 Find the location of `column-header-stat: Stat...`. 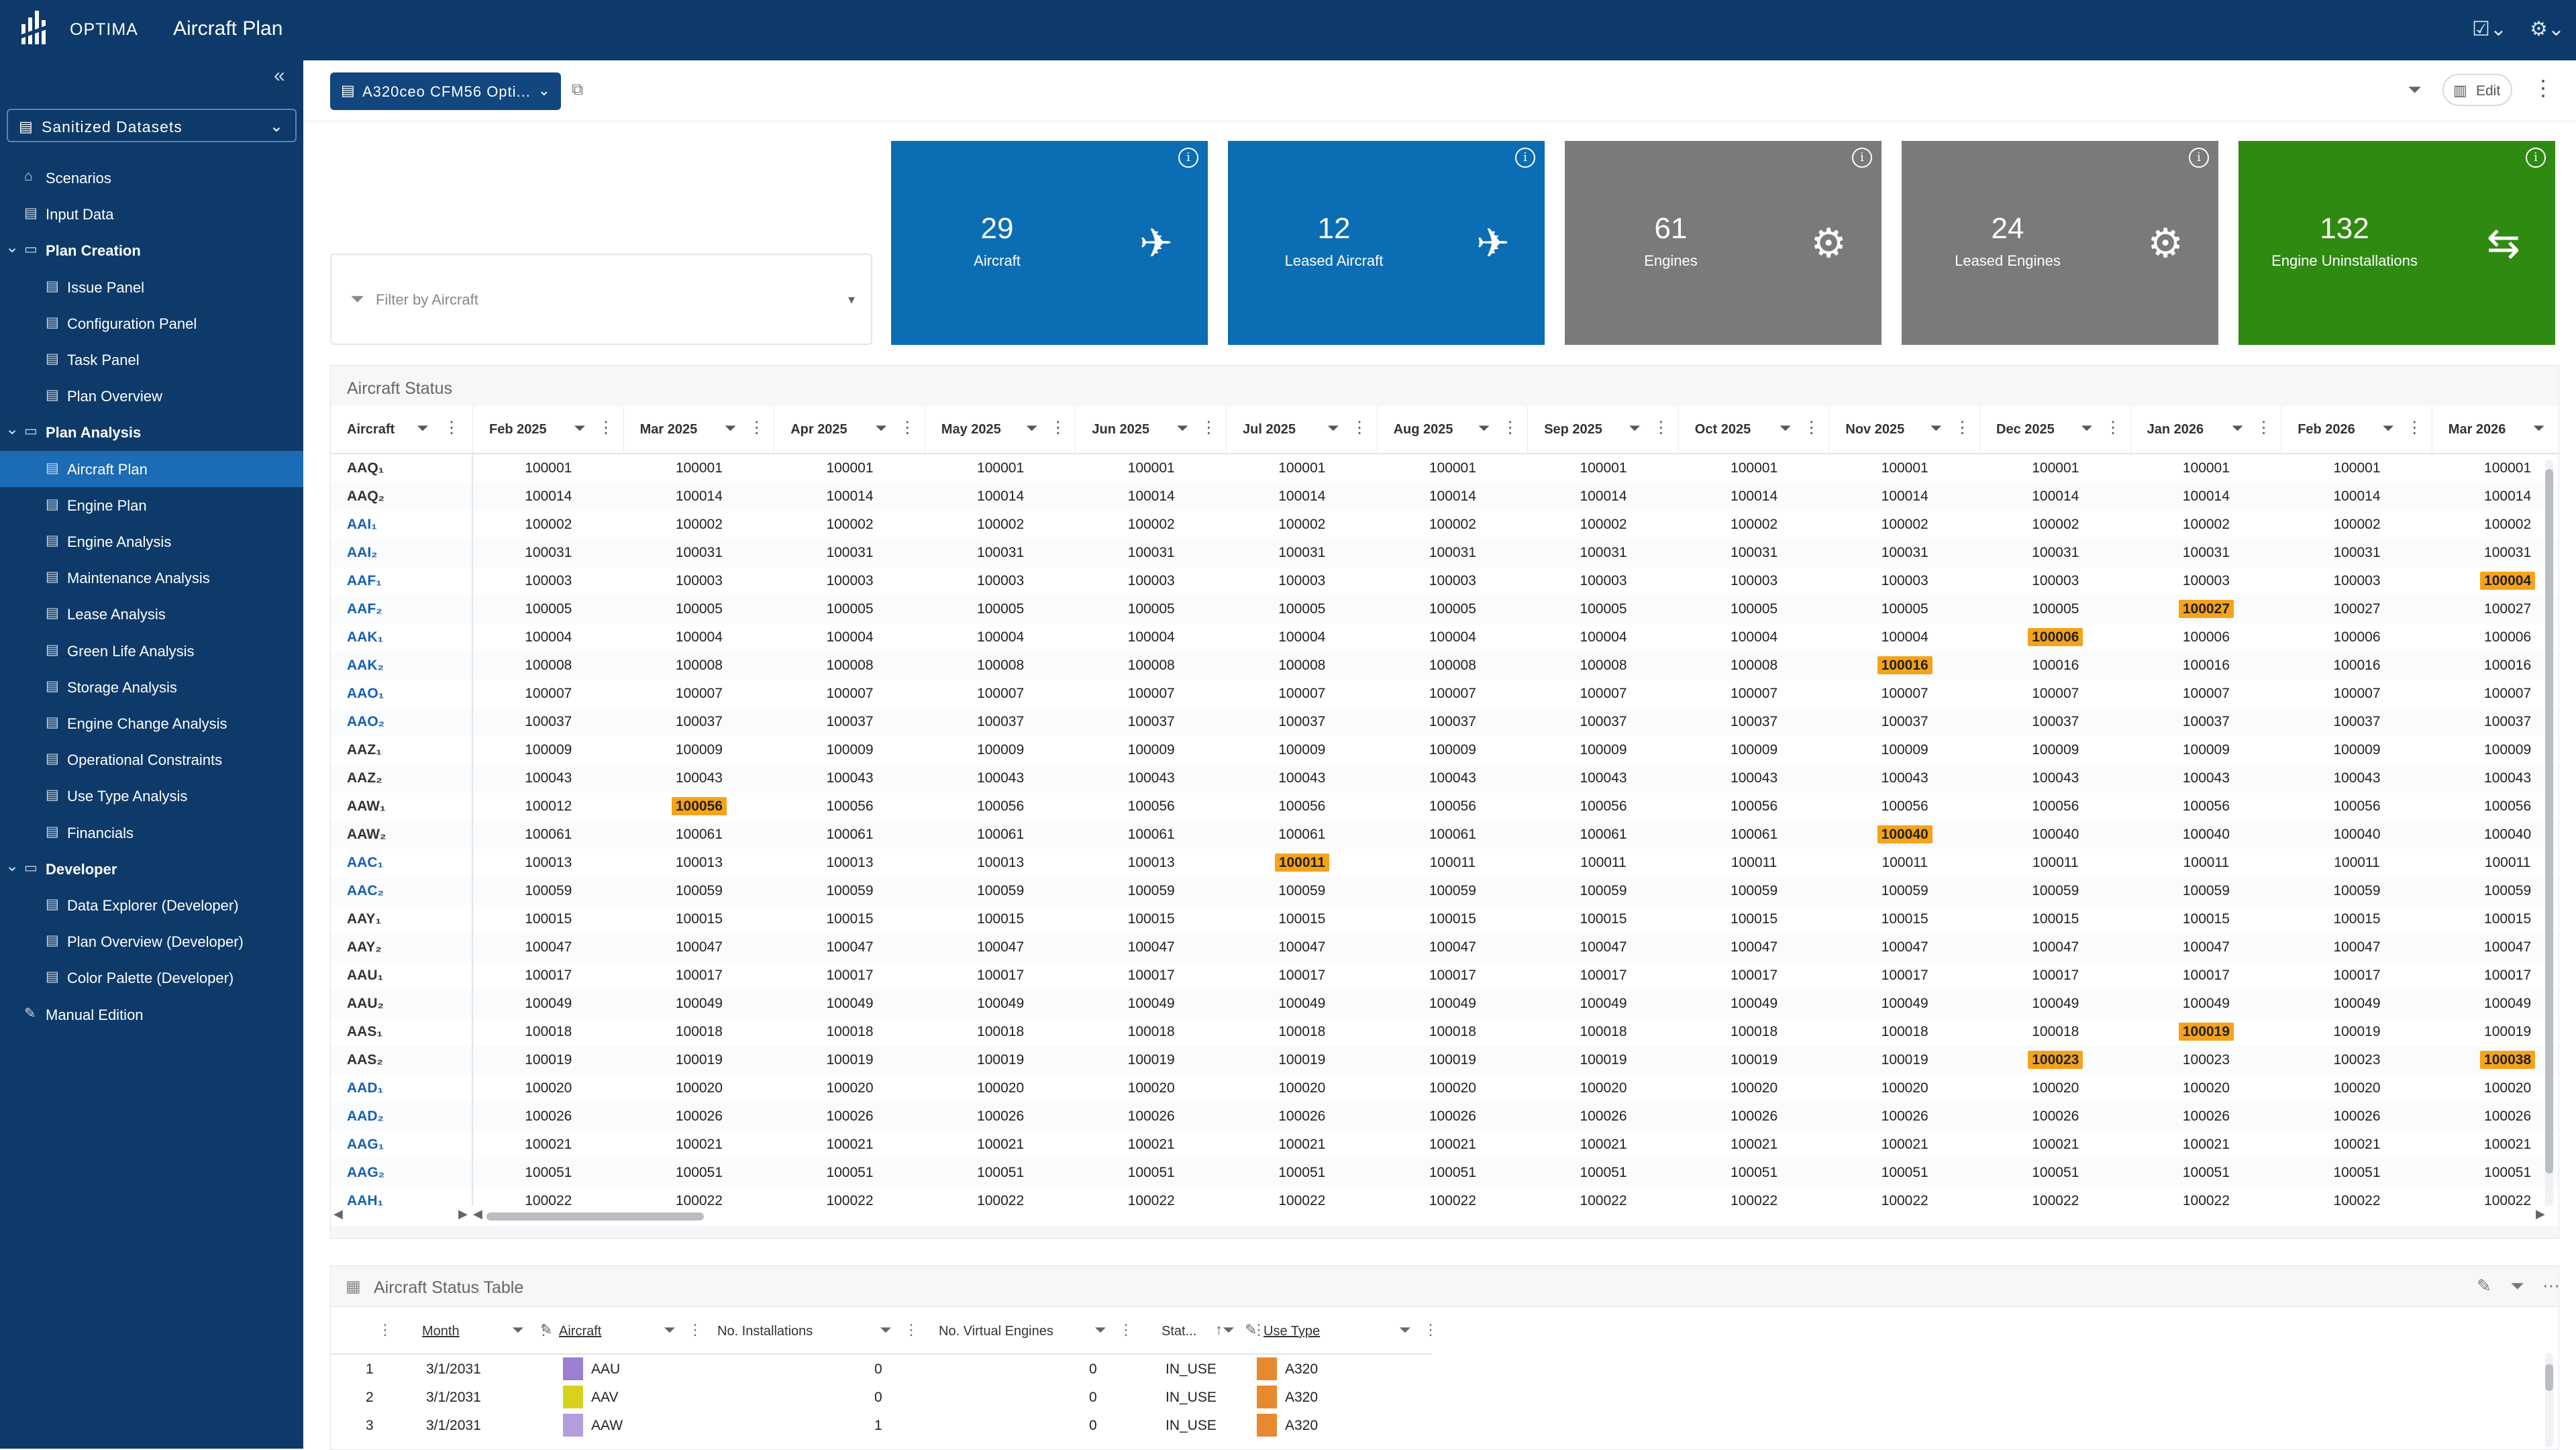

column-header-stat: Stat... is located at coordinates (1179, 1331).